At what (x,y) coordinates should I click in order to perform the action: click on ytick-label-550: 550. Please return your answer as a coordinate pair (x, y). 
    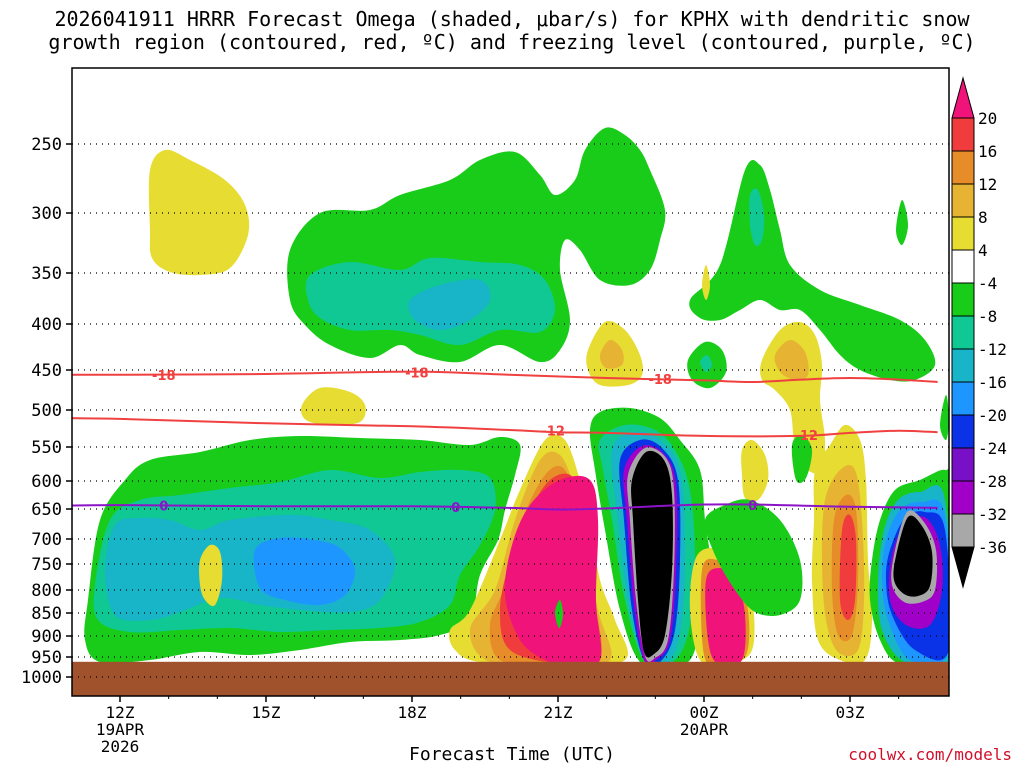
    Looking at the image, I should click on (46, 448).